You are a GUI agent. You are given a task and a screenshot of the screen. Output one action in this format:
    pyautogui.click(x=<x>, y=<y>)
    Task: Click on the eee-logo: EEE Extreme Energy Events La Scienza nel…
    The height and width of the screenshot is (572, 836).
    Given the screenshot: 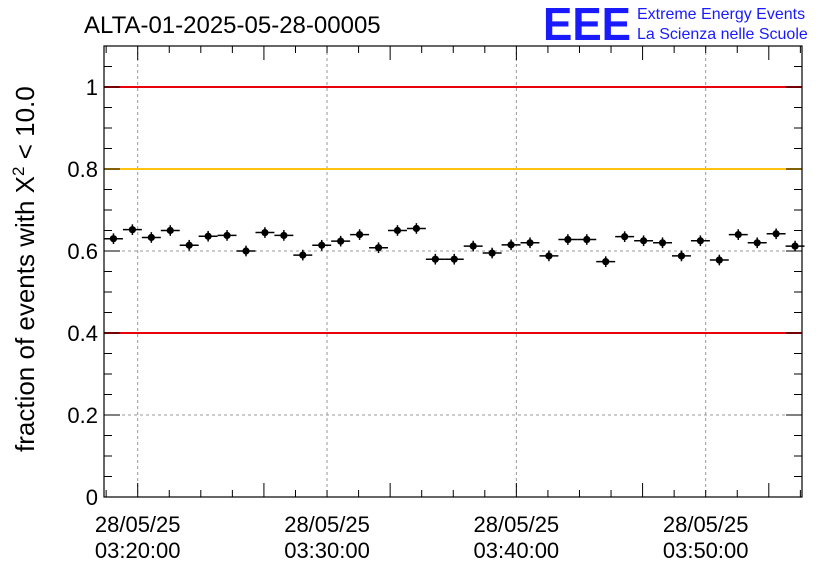 What is the action you would take?
    pyautogui.click(x=675, y=25)
    